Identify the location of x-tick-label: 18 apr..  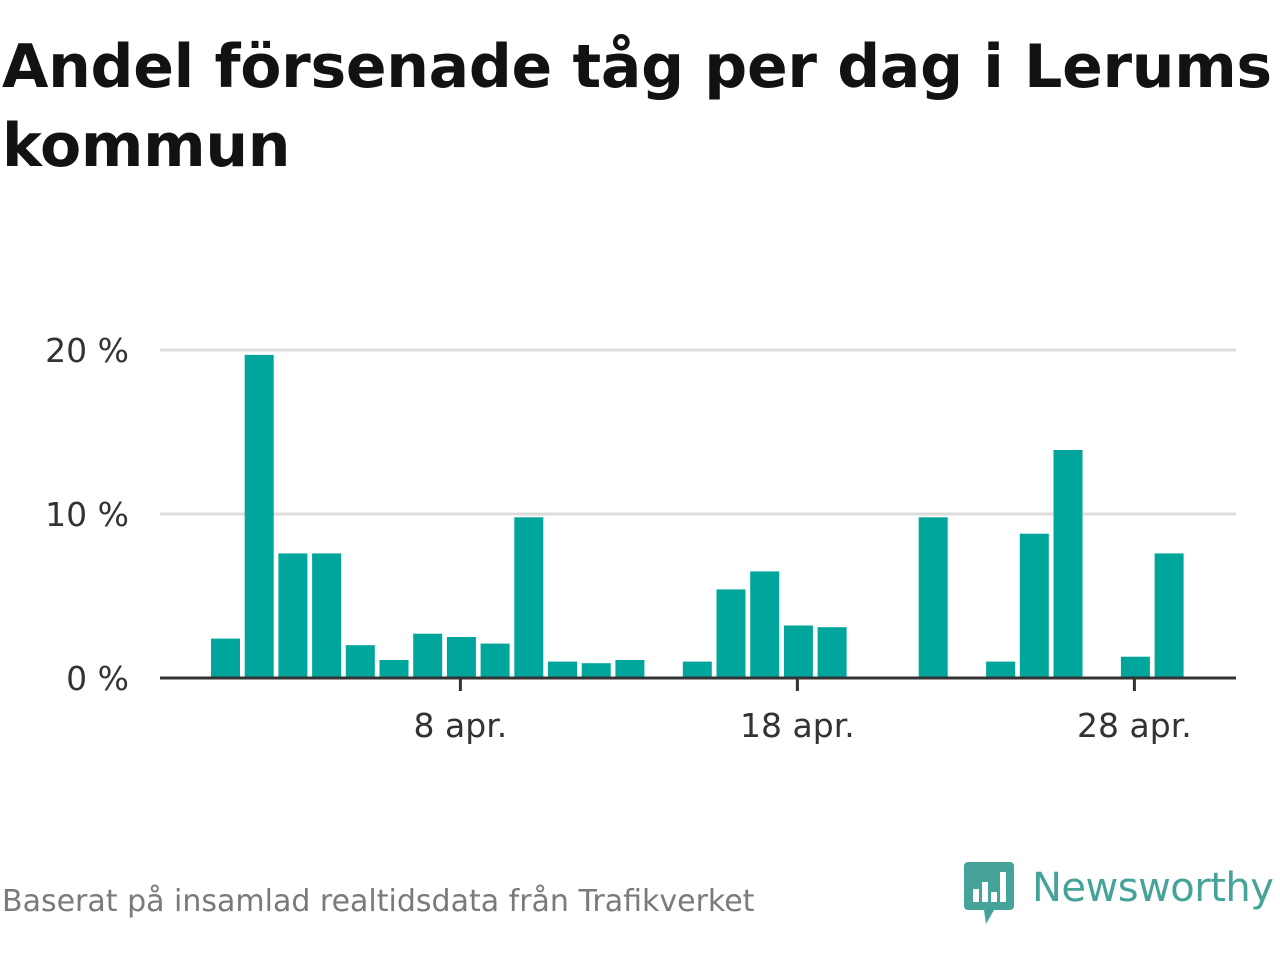
(797, 725).